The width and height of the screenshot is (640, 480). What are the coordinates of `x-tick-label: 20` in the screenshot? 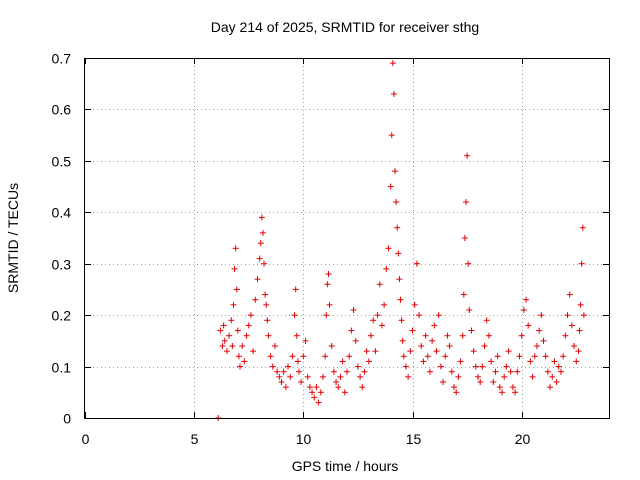 It's located at (523, 439).